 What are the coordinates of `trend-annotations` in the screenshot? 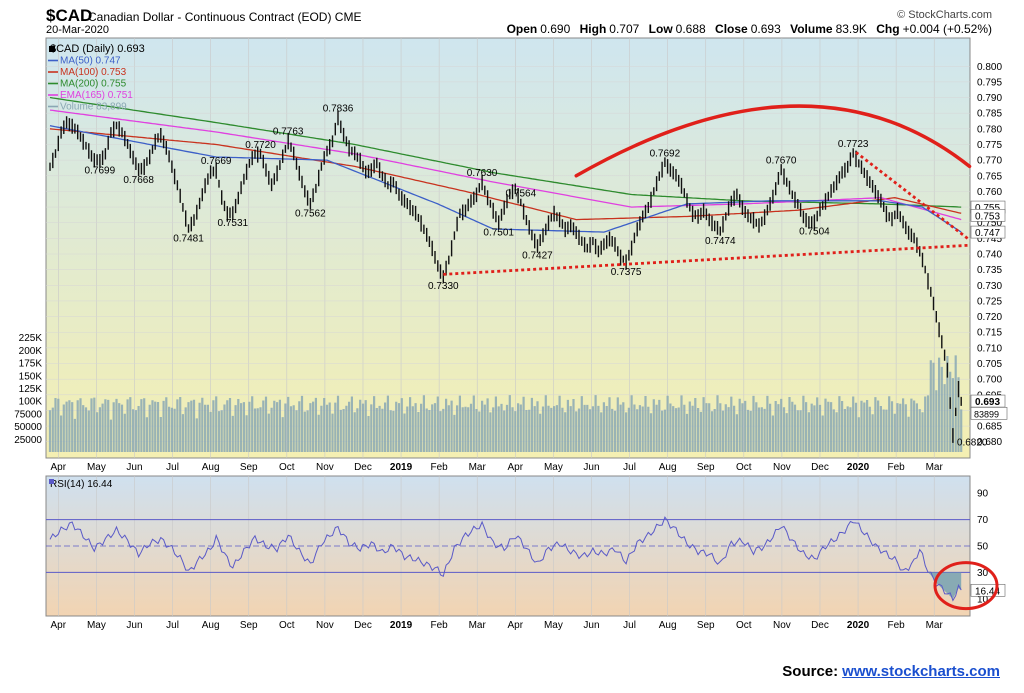 It's located at (707, 190).